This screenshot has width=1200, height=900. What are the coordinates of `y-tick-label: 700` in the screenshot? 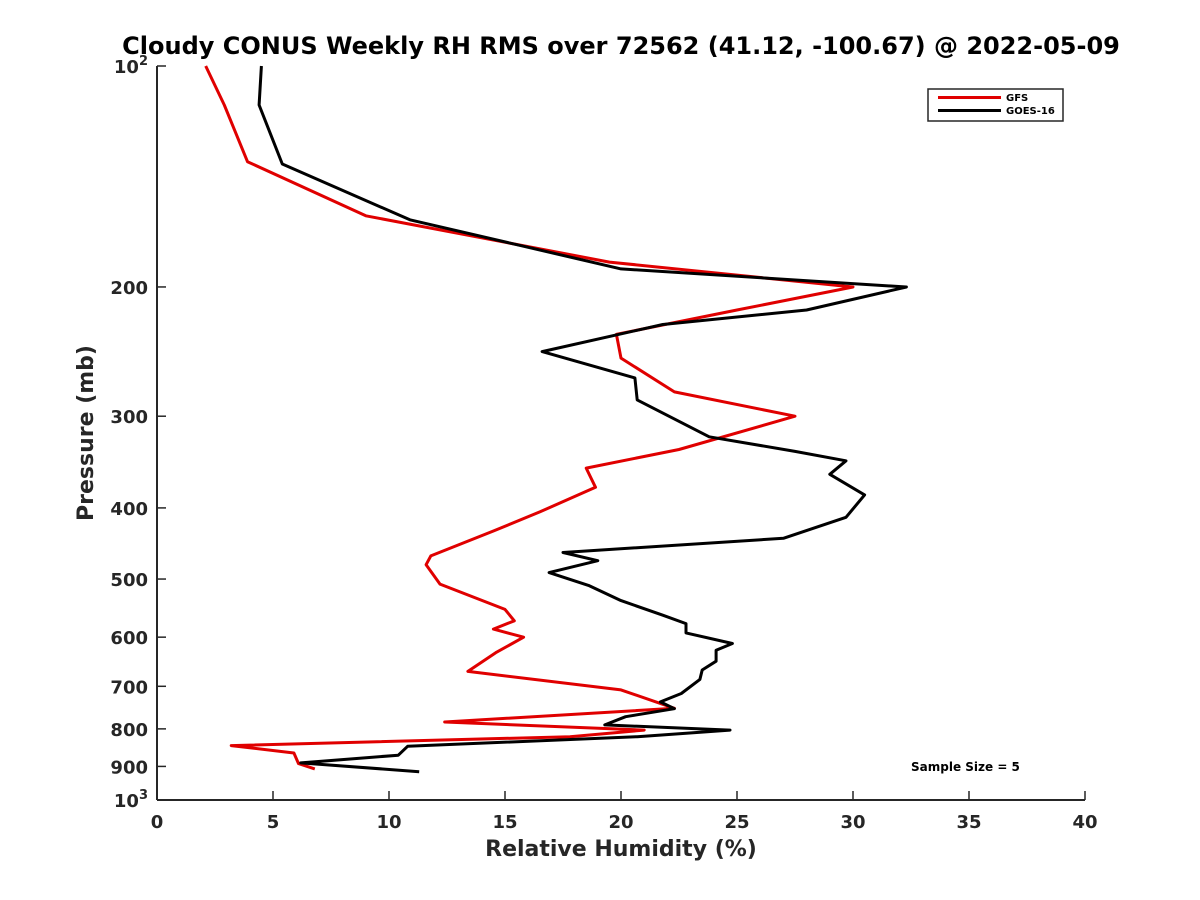 It's located at (129, 687).